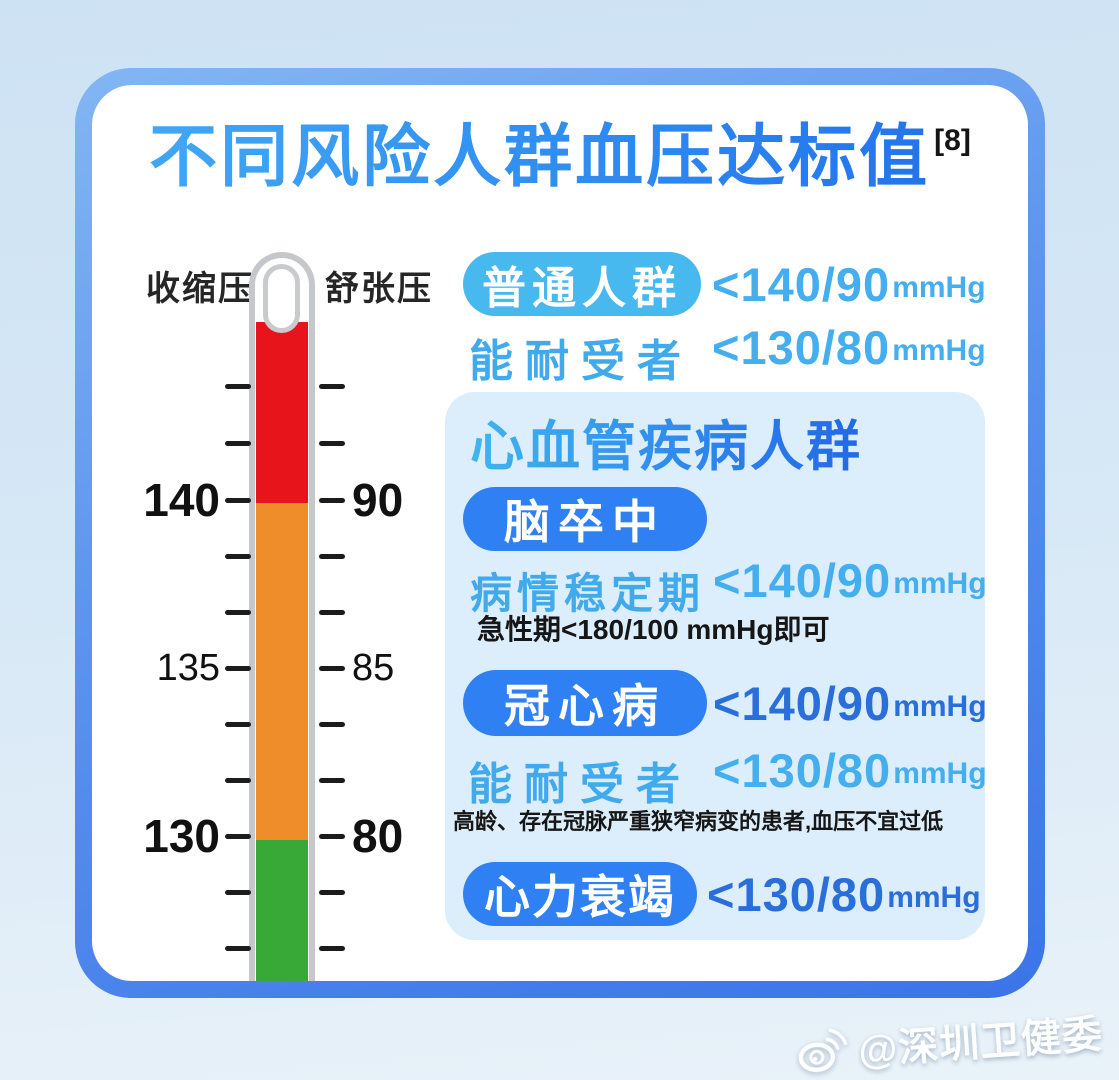 The height and width of the screenshot is (1080, 1119). What do you see at coordinates (378, 836) in the screenshot?
I see `scale-diastolic-80: 80` at bounding box center [378, 836].